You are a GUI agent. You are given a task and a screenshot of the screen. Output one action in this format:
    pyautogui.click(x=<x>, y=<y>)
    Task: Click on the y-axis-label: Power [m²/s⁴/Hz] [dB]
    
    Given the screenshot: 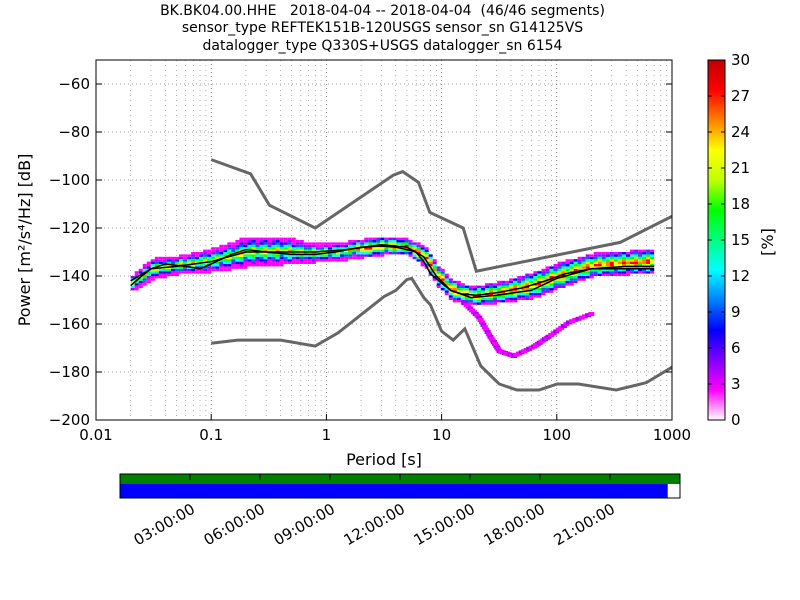 What is the action you would take?
    pyautogui.click(x=24, y=240)
    